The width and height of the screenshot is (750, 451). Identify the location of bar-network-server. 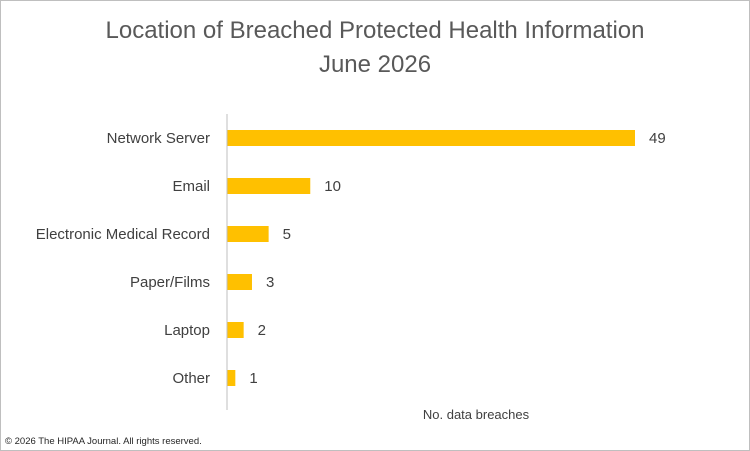
(431, 138).